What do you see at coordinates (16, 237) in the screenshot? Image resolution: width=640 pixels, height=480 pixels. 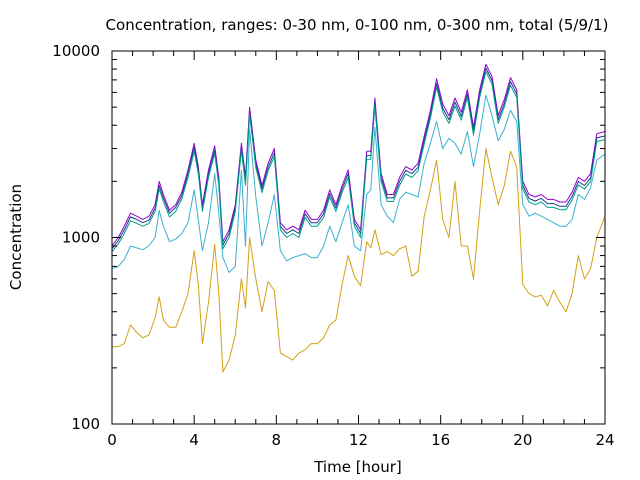 I see `y-axis-label: Concentration` at bounding box center [16, 237].